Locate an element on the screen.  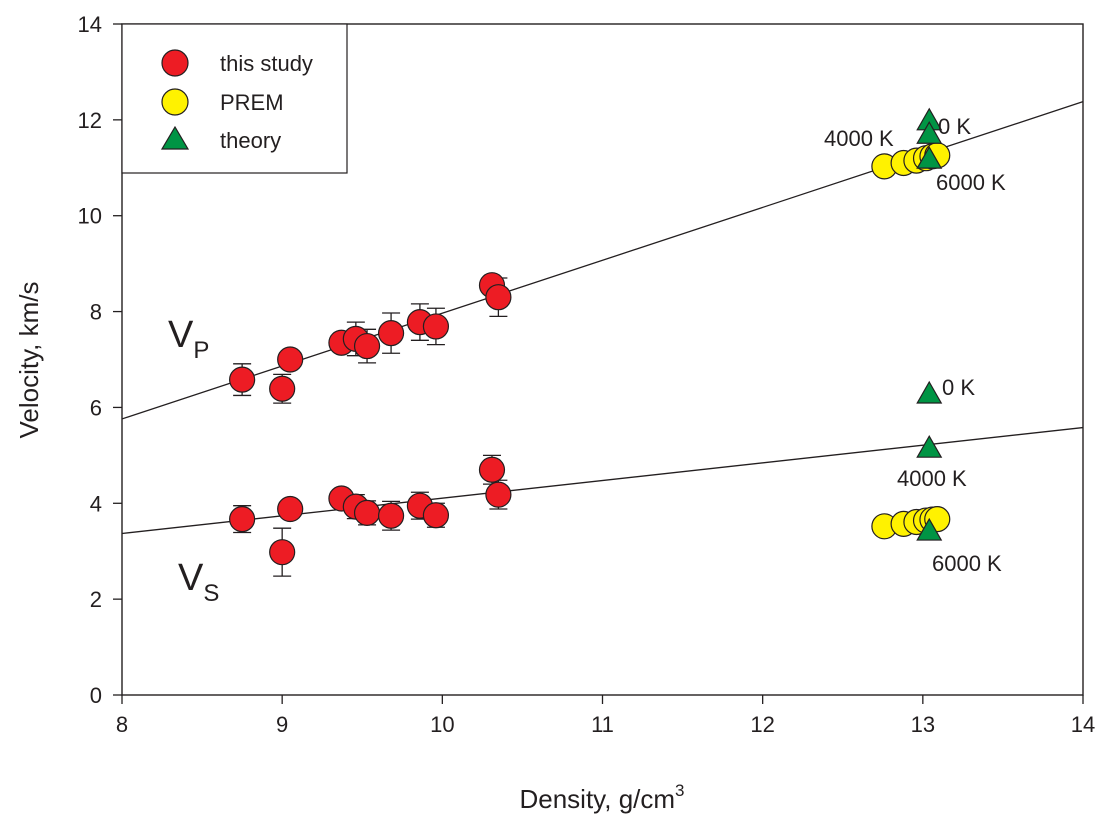
legend-box is located at coordinates (234, 98).